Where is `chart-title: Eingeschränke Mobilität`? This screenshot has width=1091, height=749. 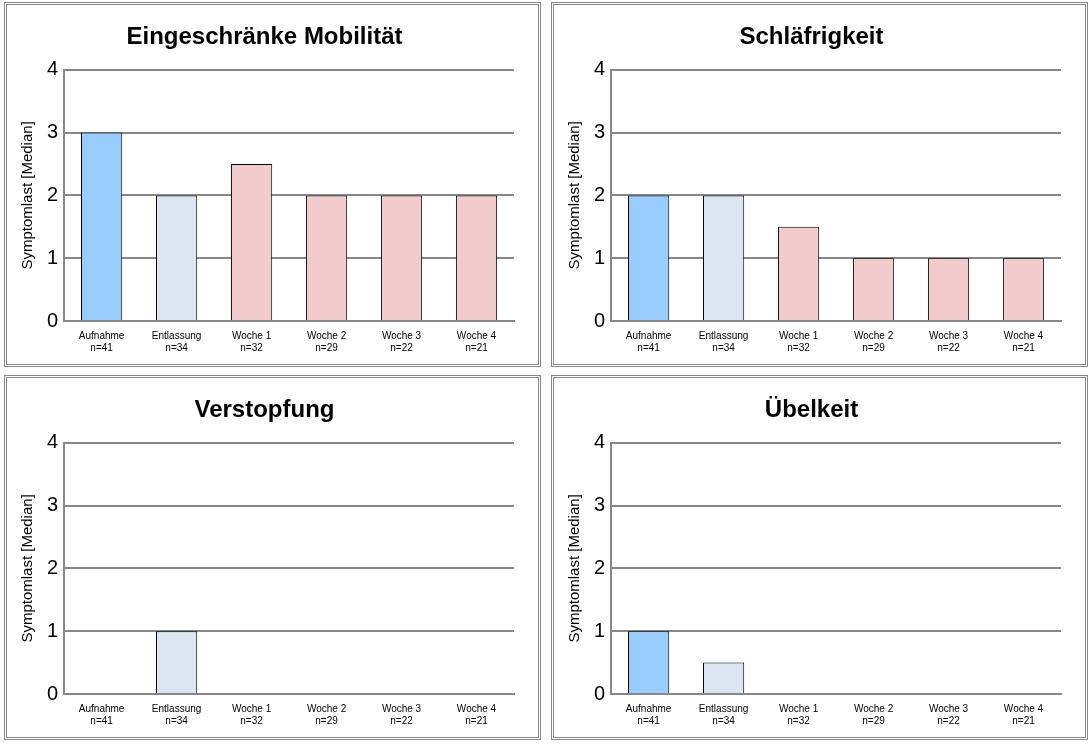 chart-title: Eingeschränke Mobilität is located at coordinates (264, 36).